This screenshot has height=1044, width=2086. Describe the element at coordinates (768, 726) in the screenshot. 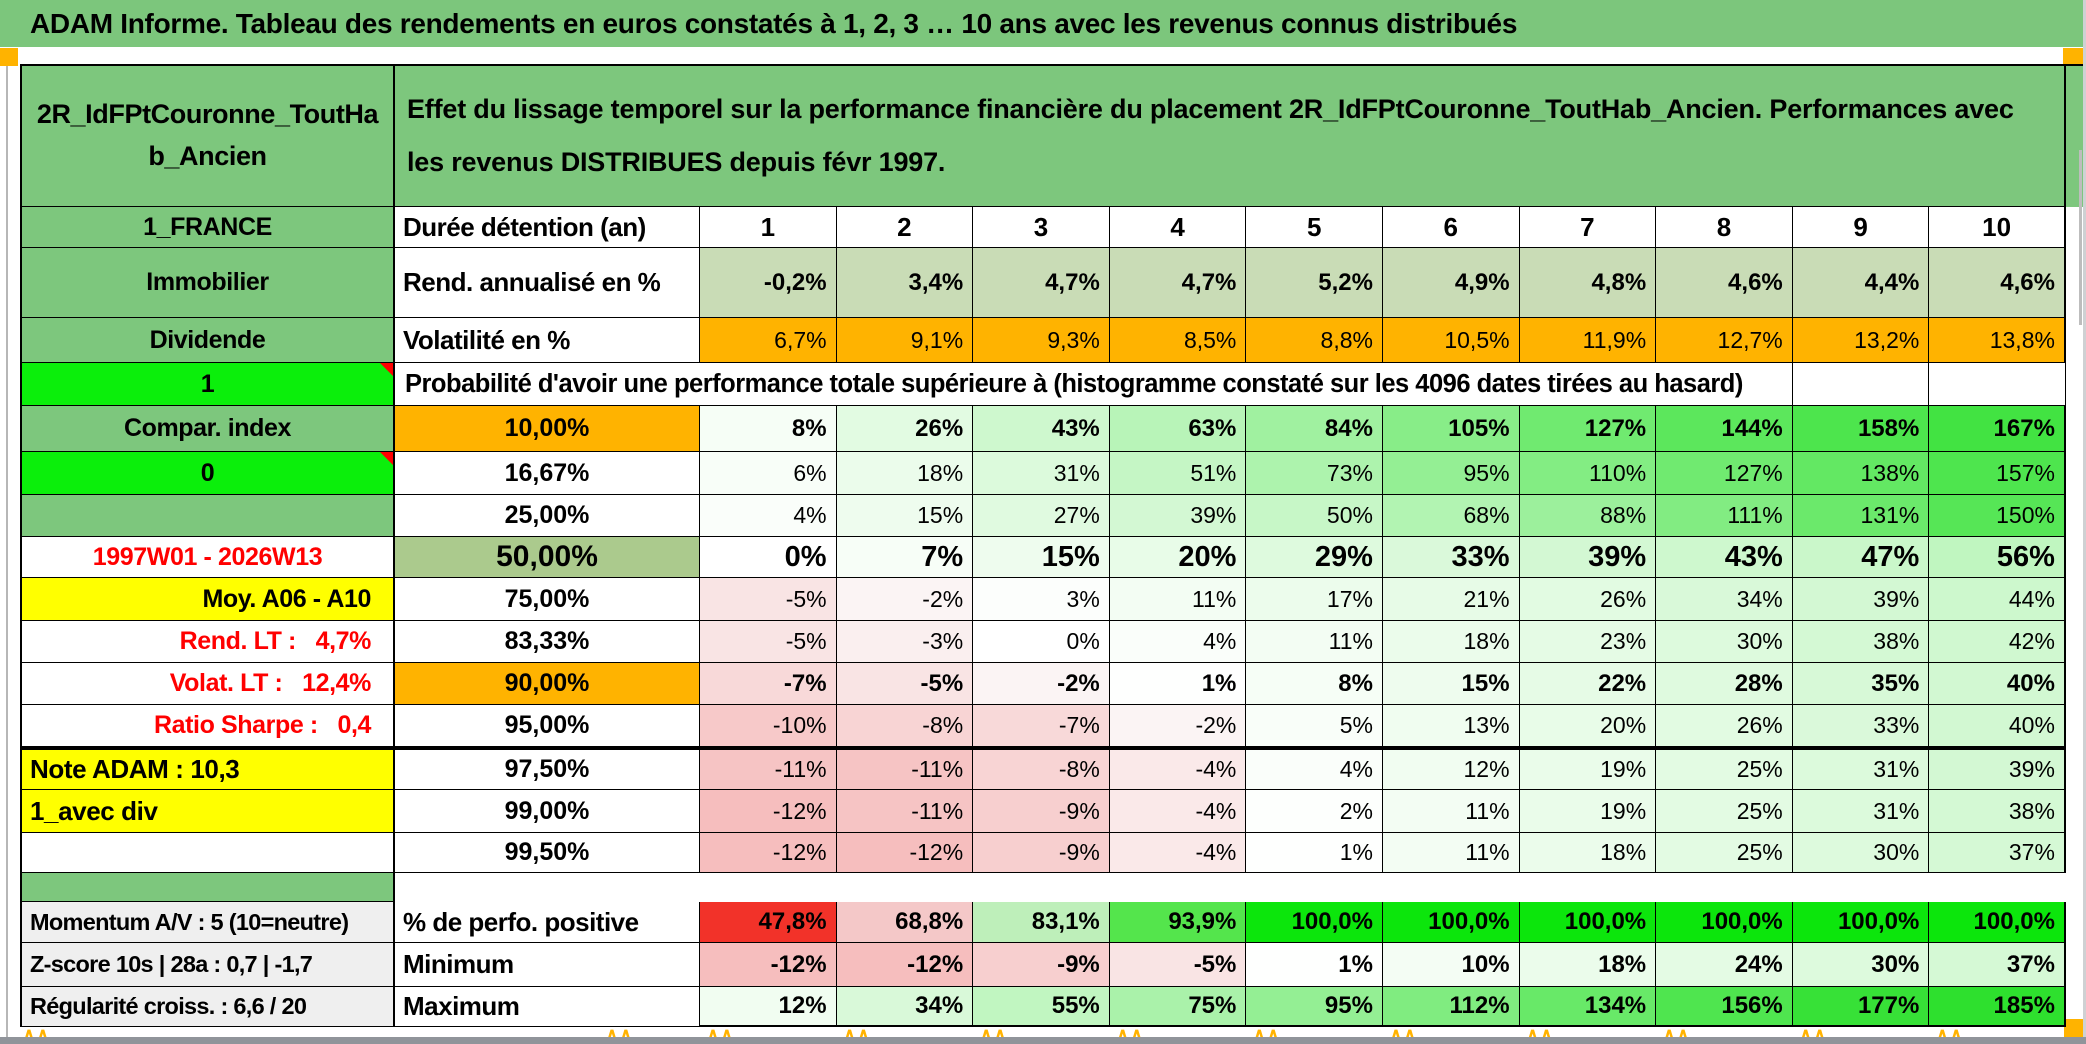

I see `cell-p95-1: -10%` at that location.